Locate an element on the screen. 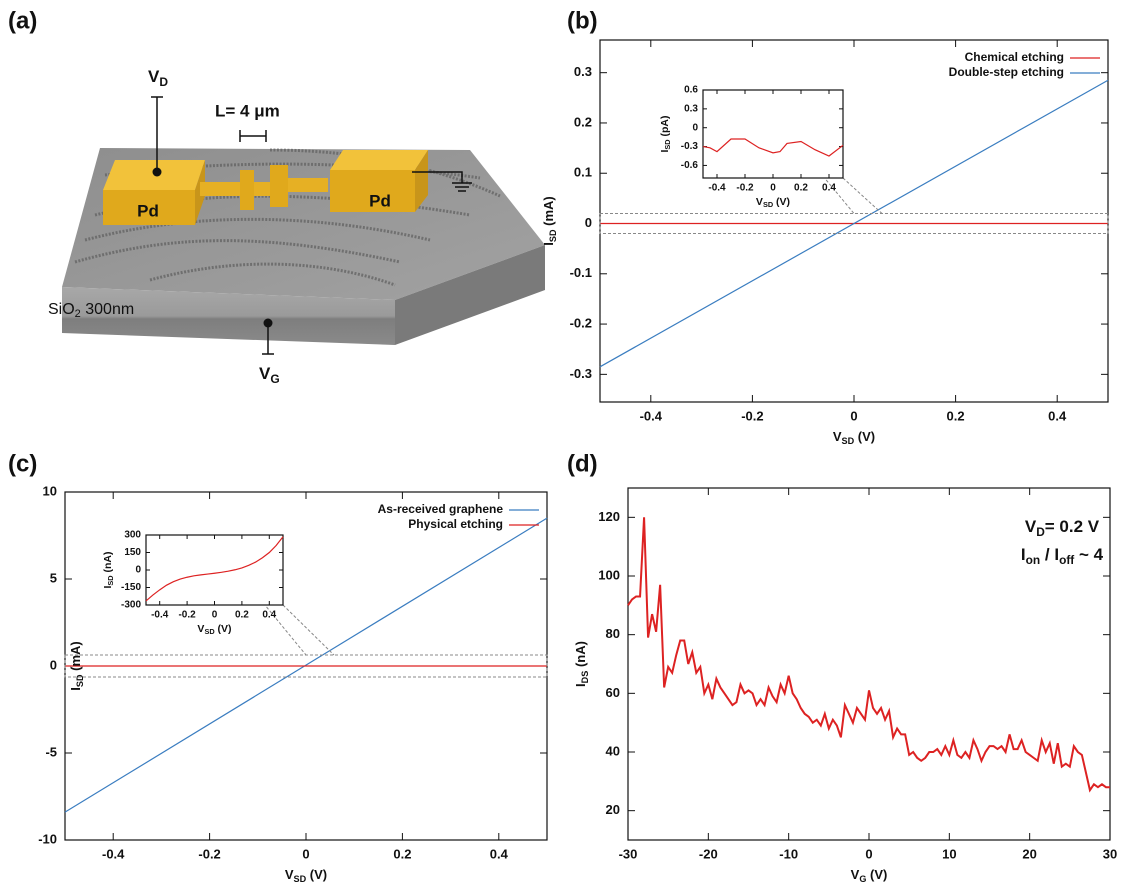 This screenshot has width=1126, height=888. terminal-label: VG is located at coordinates (269, 375).